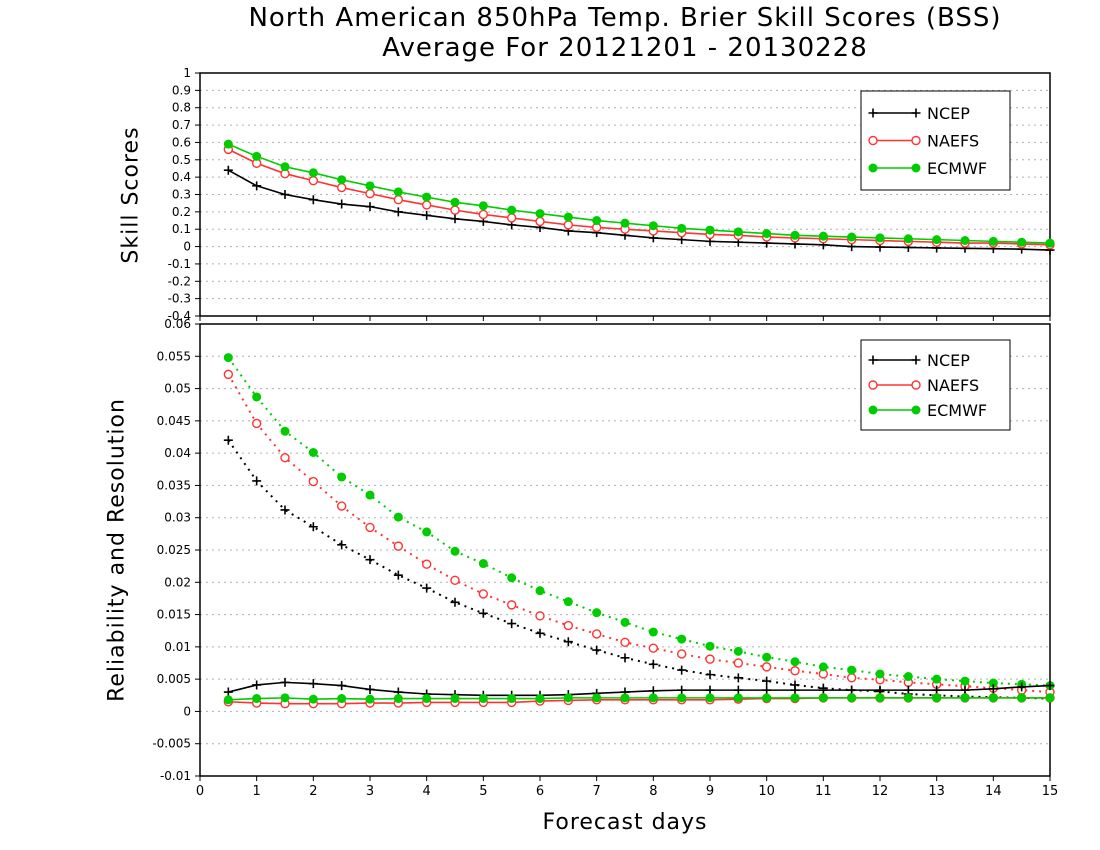 This screenshot has height=850, width=1100. Describe the element at coordinates (177, 518) in the screenshot. I see `y-tick-label: 0.03` at that location.